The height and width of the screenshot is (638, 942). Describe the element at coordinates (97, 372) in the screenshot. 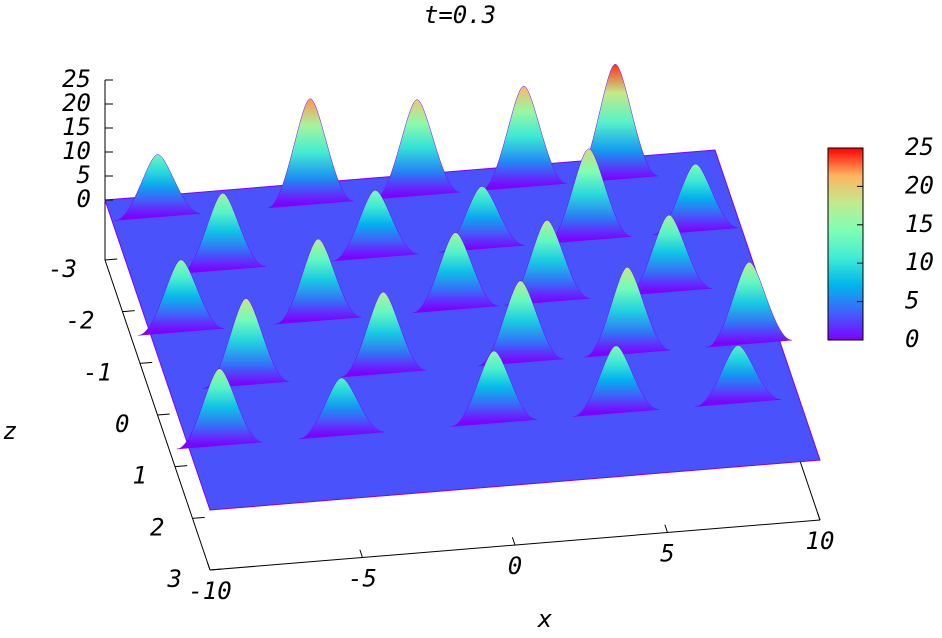

I see `z-tick-label: -1` at that location.